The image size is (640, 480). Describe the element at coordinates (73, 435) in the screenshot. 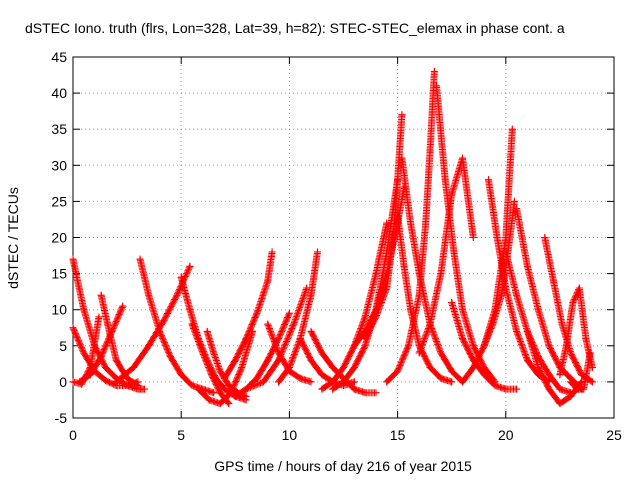

I see `x-tick-label: 0` at that location.